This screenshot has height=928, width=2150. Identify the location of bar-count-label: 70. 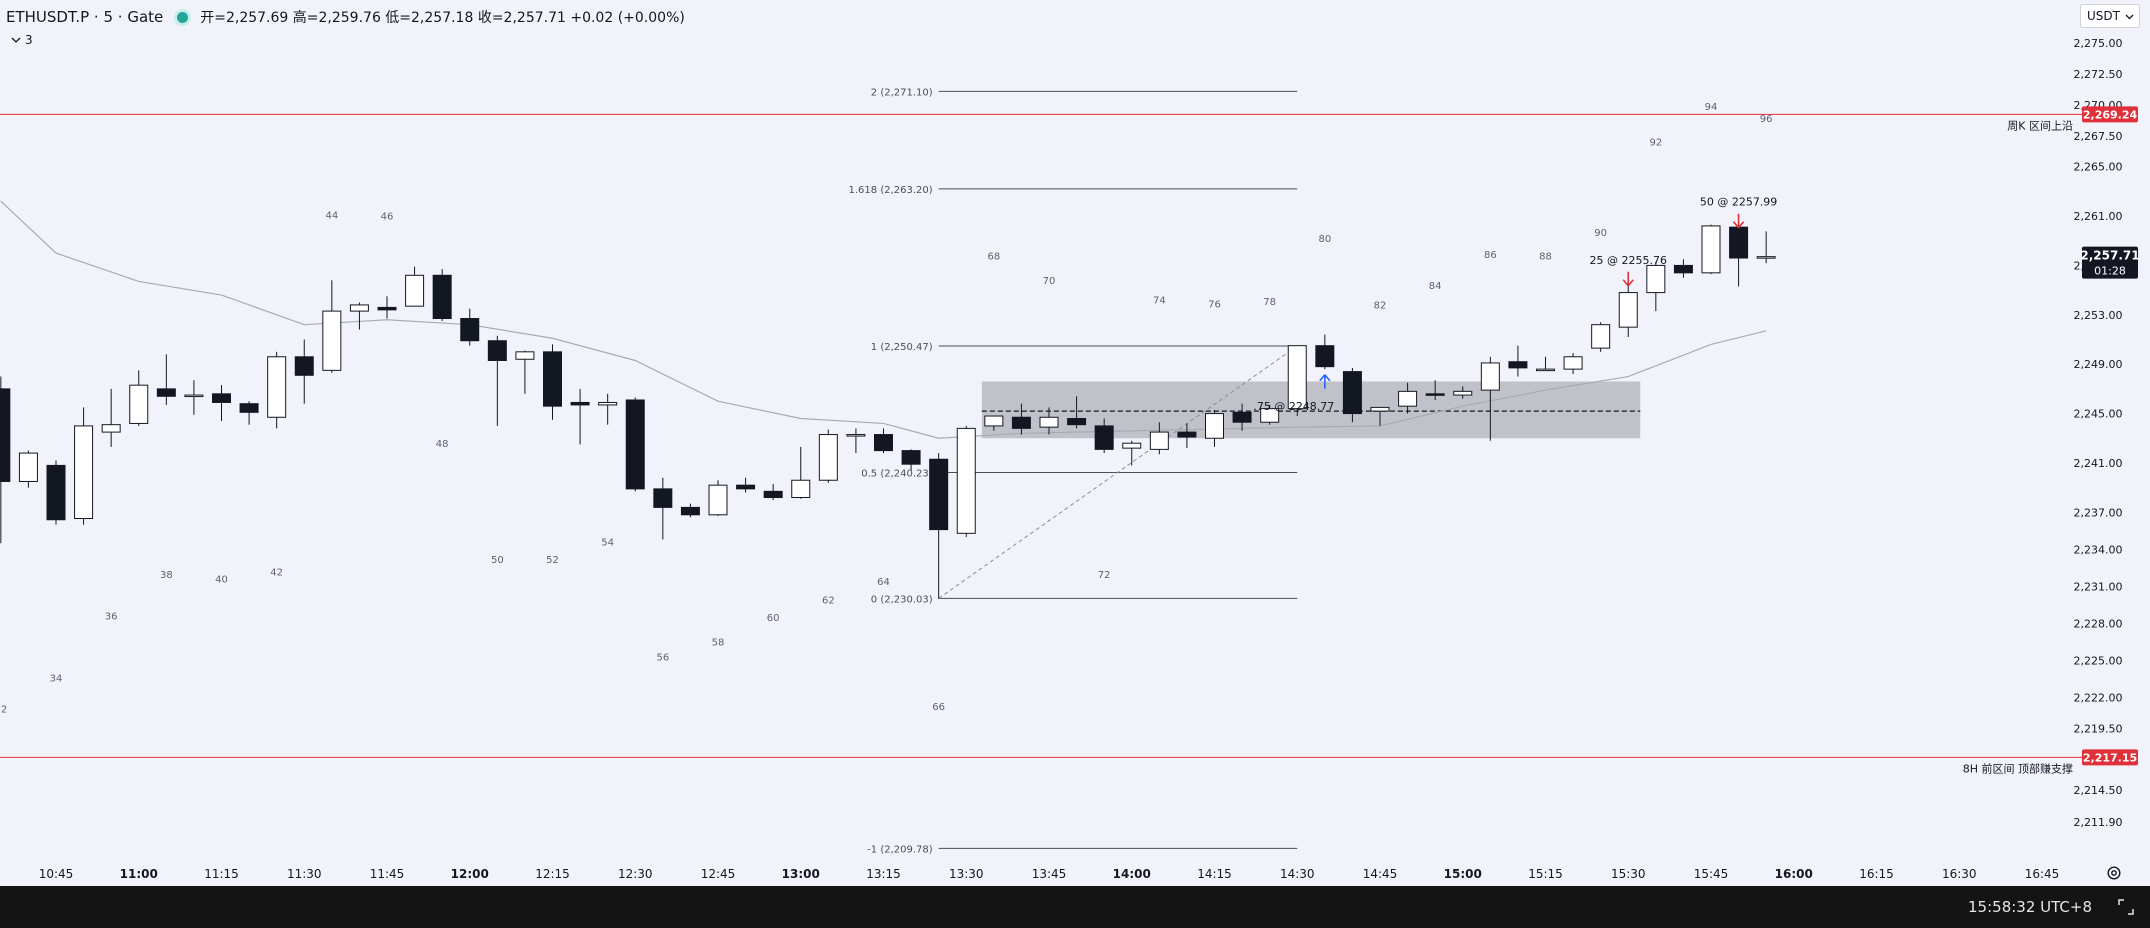
(1049, 281).